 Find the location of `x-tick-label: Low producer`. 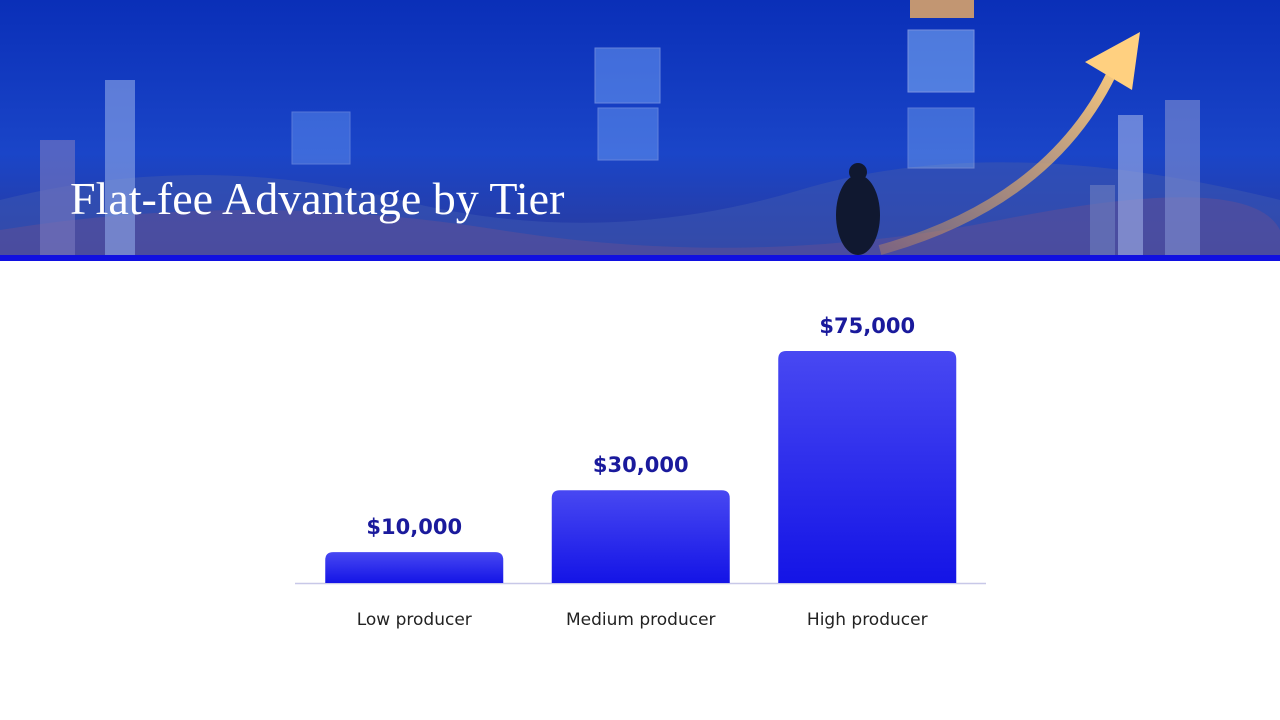

x-tick-label: Low producer is located at coordinates (414, 620).